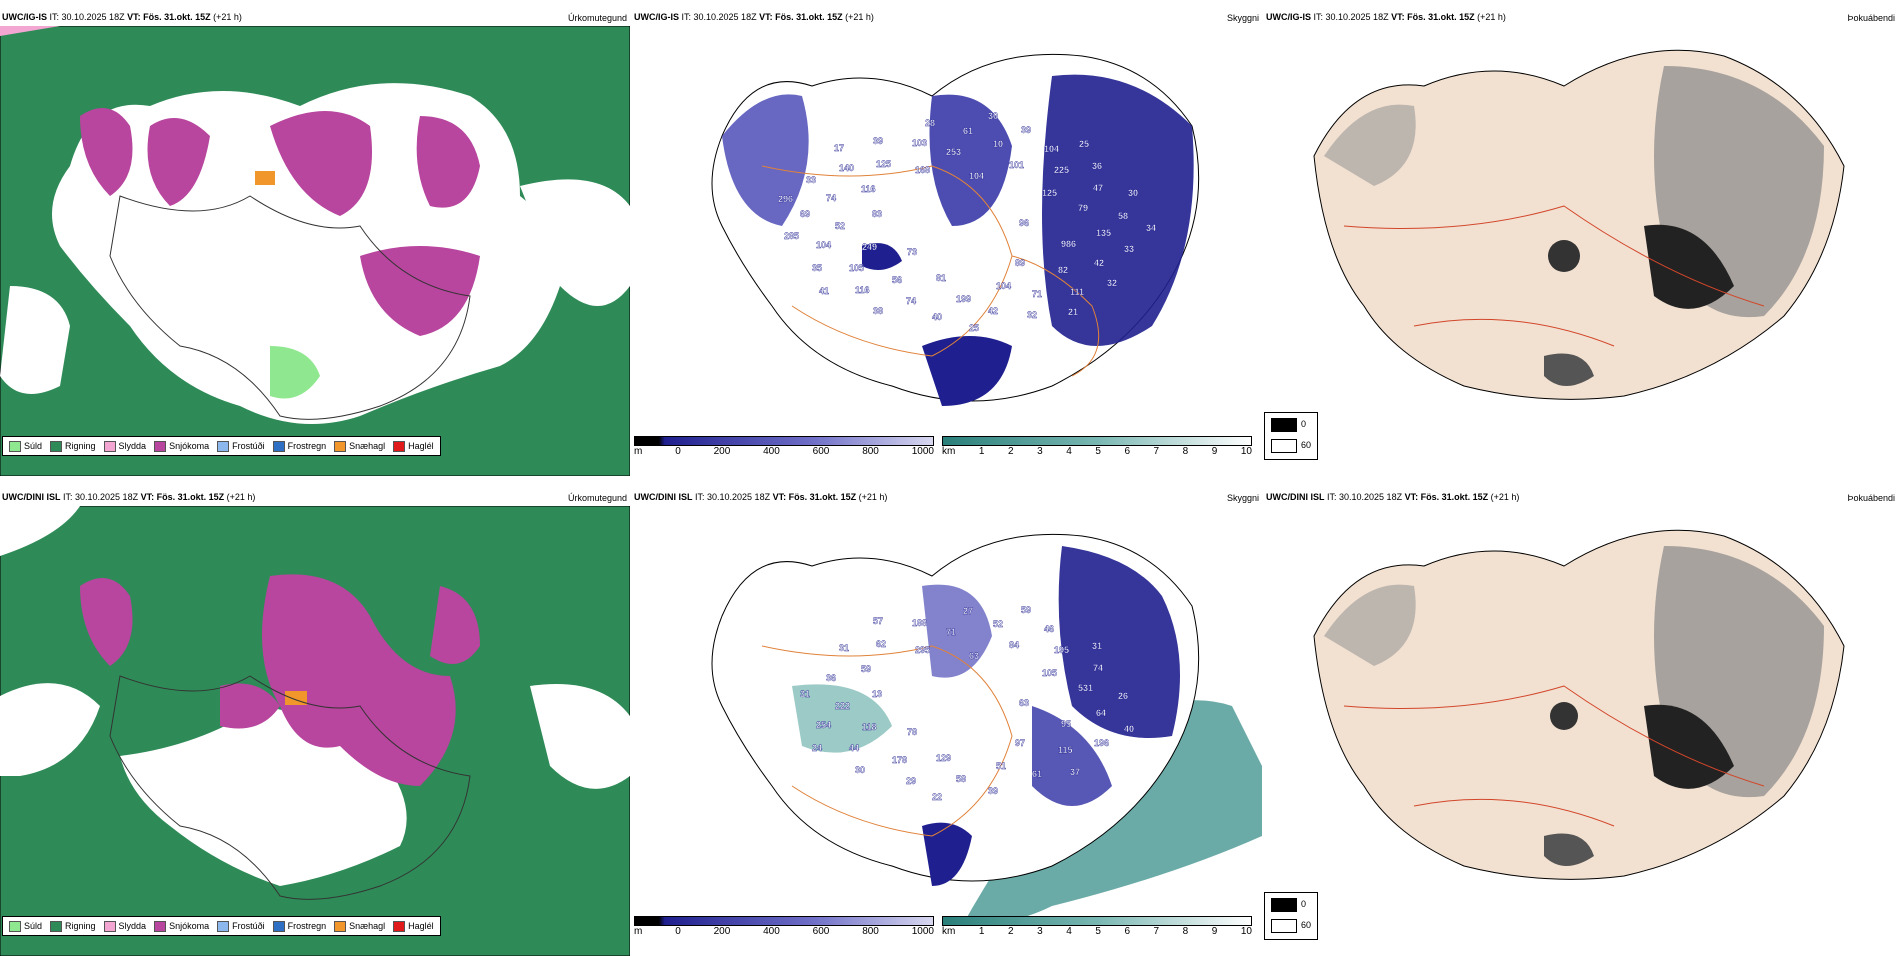 Image resolution: width=1900 pixels, height=956 pixels. Describe the element at coordinates (912, 732) in the screenshot. I see `cloud-base-label: 78` at that location.